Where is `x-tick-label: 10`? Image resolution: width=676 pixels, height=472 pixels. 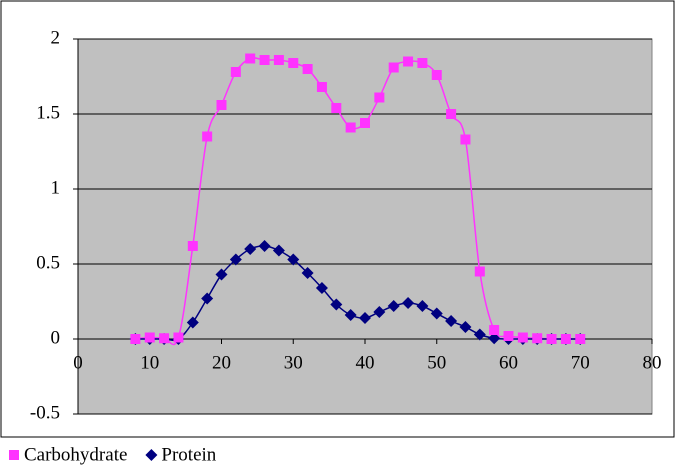 x-tick-label: 10 is located at coordinates (149, 362).